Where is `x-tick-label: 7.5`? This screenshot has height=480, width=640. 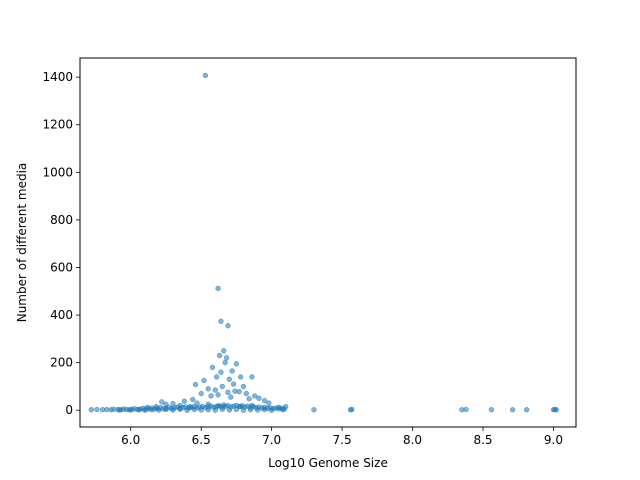 x-tick-label: 7.5 is located at coordinates (342, 440).